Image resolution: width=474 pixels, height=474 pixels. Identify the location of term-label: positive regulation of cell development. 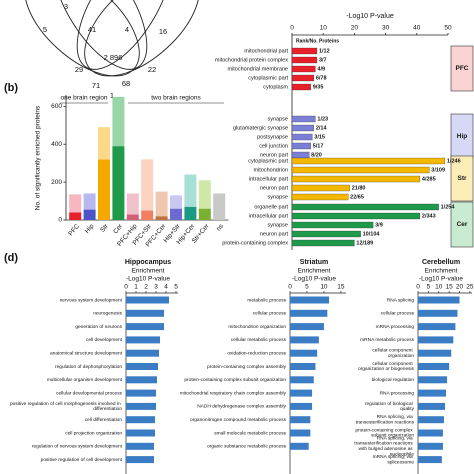
(82, 460).